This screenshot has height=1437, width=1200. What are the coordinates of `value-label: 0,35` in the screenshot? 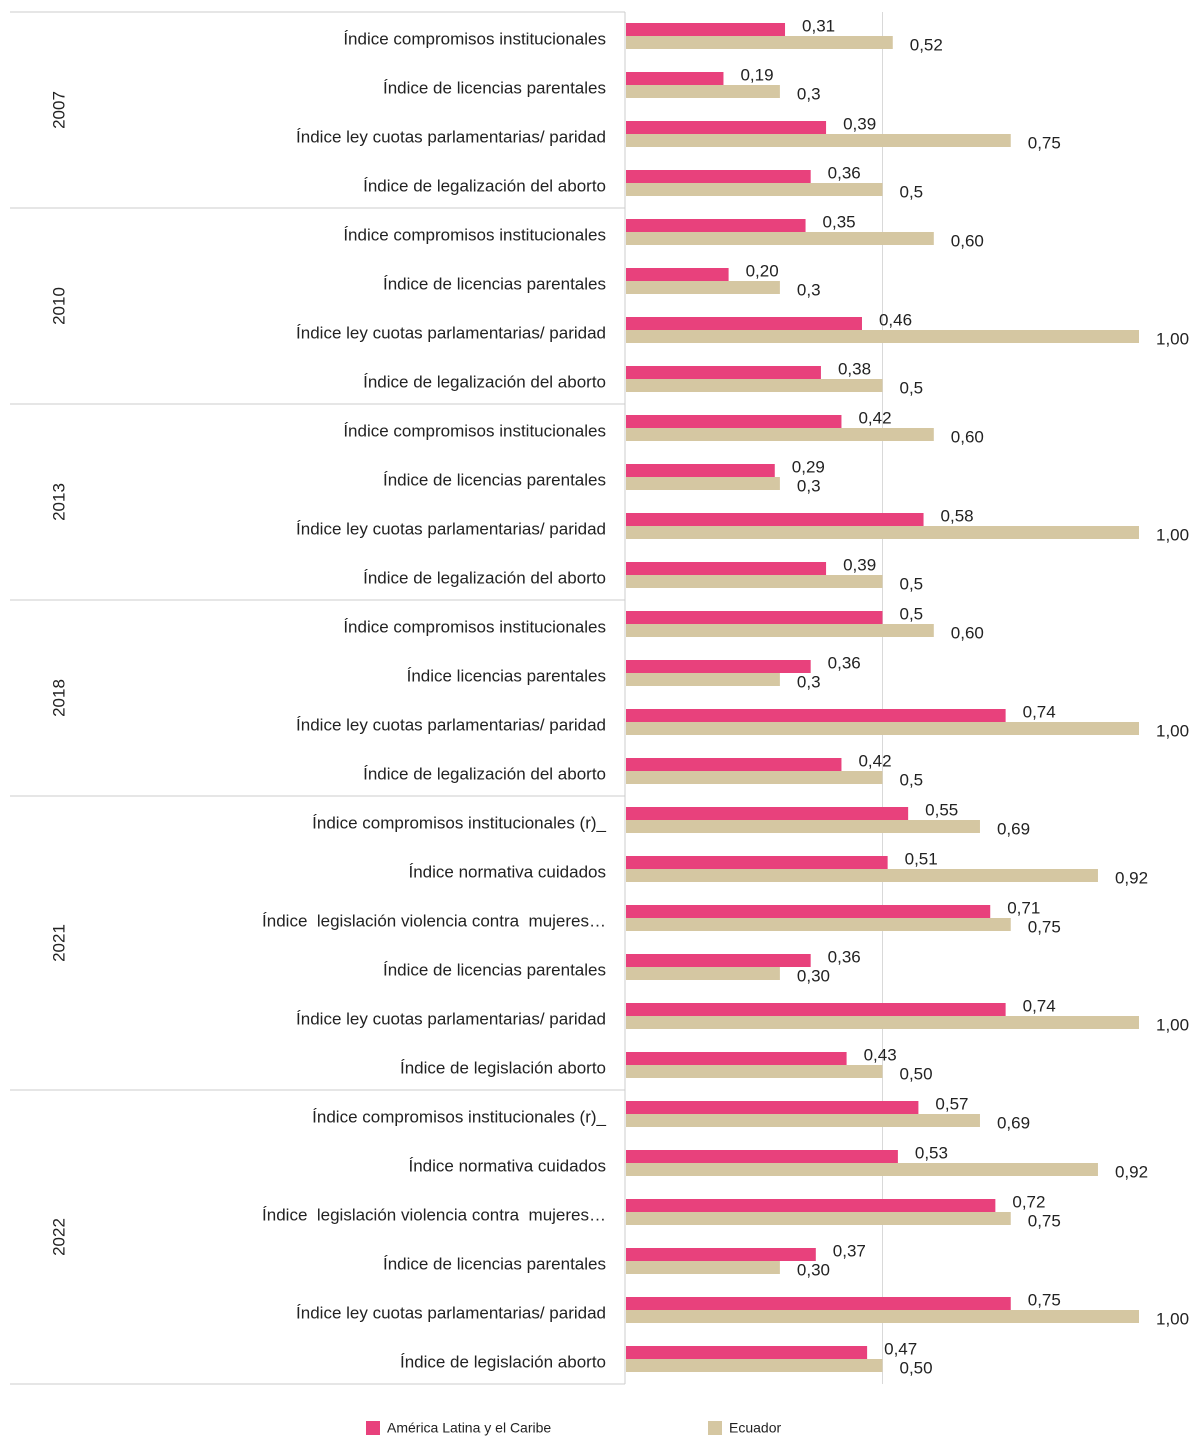 It's located at (839, 221).